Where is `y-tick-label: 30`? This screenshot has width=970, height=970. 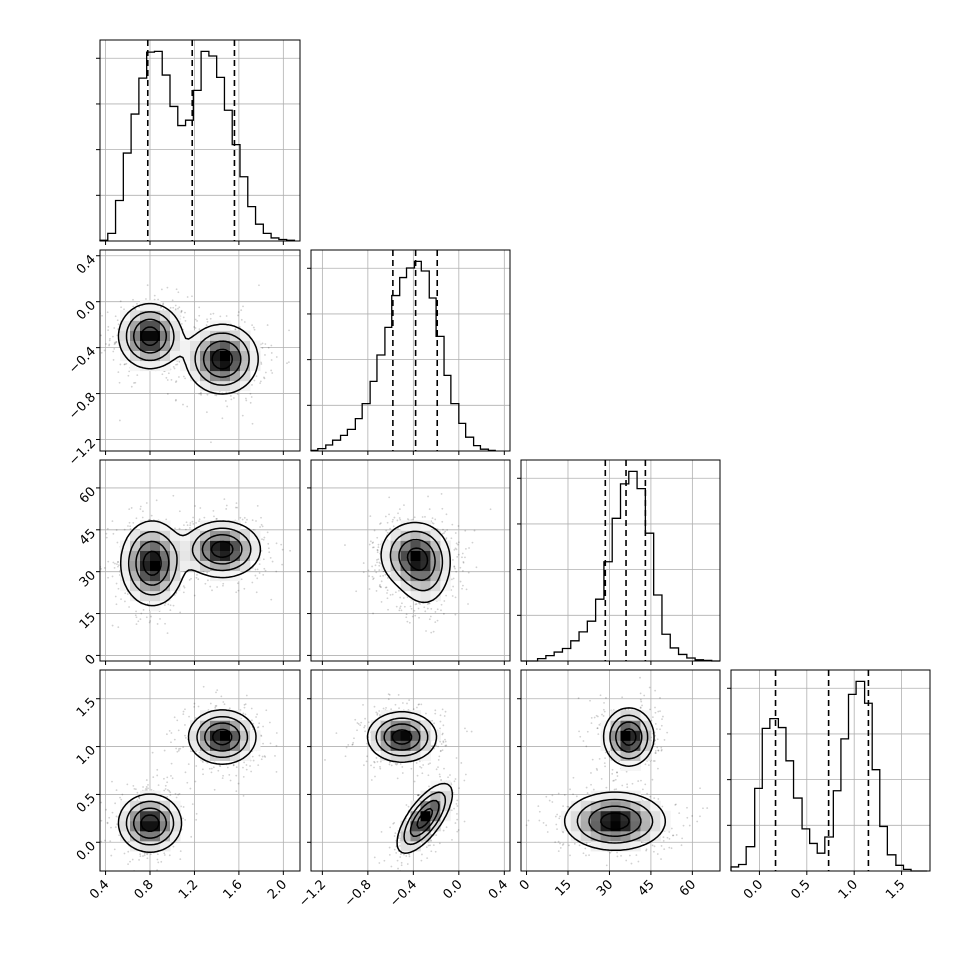 y-tick-label: 30 is located at coordinates (88, 579).